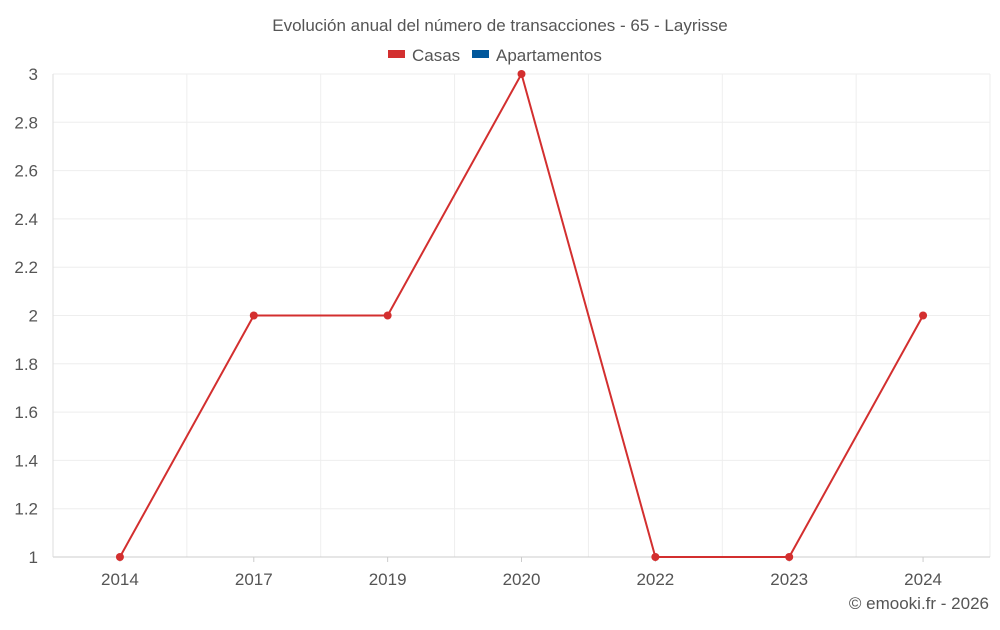 Image resolution: width=1000 pixels, height=630 pixels. What do you see at coordinates (396, 54) in the screenshot?
I see `legend-swatch-casas` at bounding box center [396, 54].